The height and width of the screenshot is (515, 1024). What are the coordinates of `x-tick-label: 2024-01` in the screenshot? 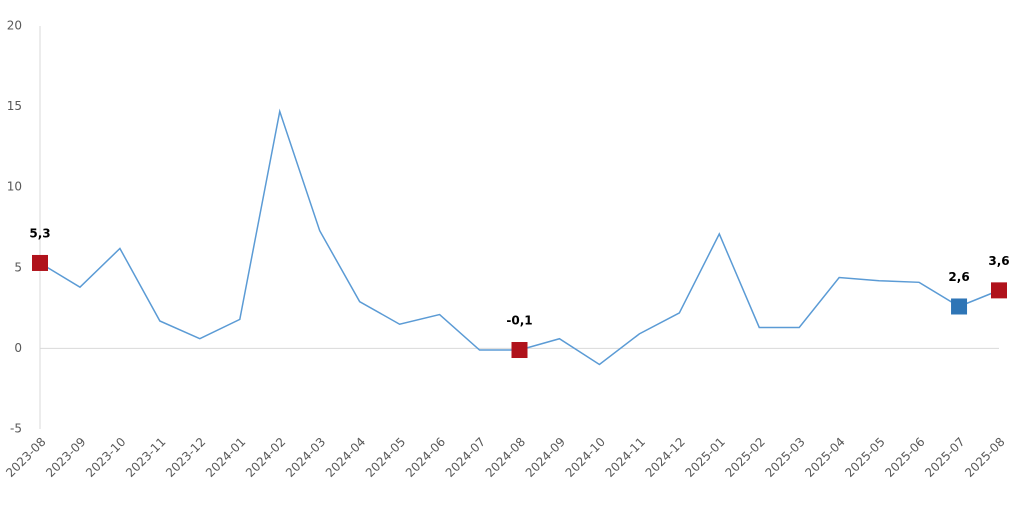 It's located at (225, 457).